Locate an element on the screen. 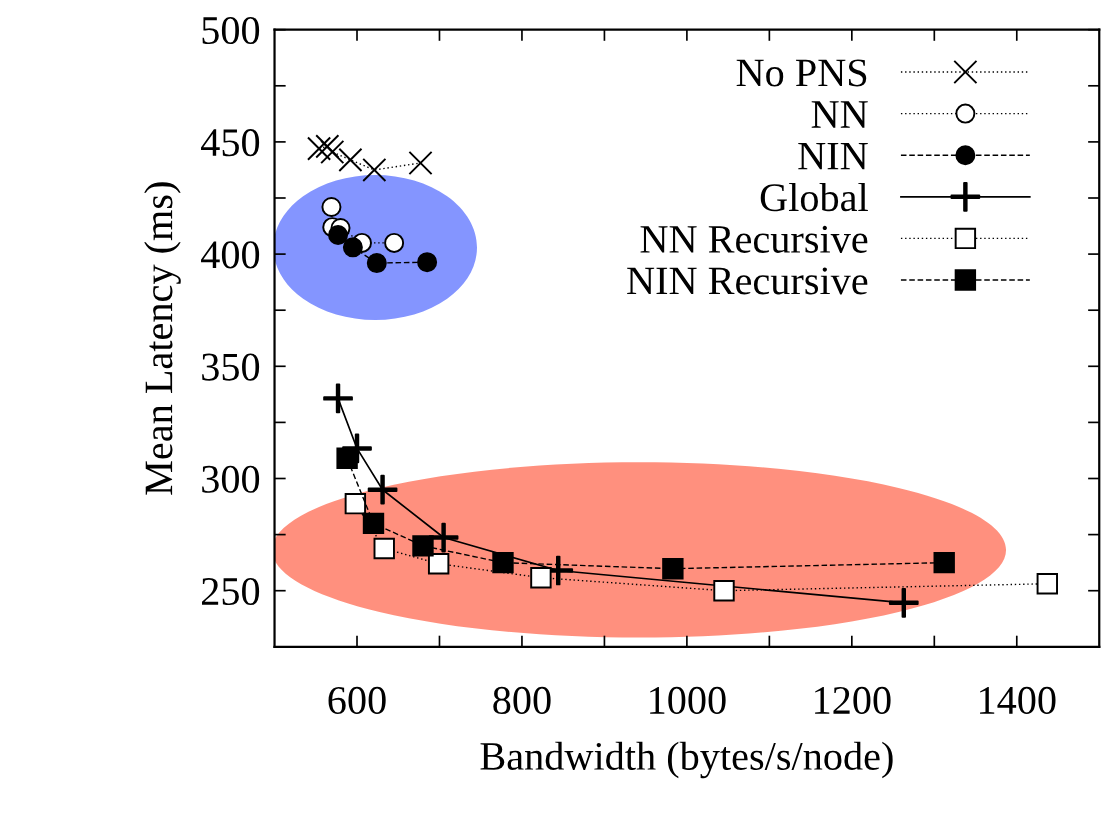  y-tick-label: 500 is located at coordinates (231, 30).